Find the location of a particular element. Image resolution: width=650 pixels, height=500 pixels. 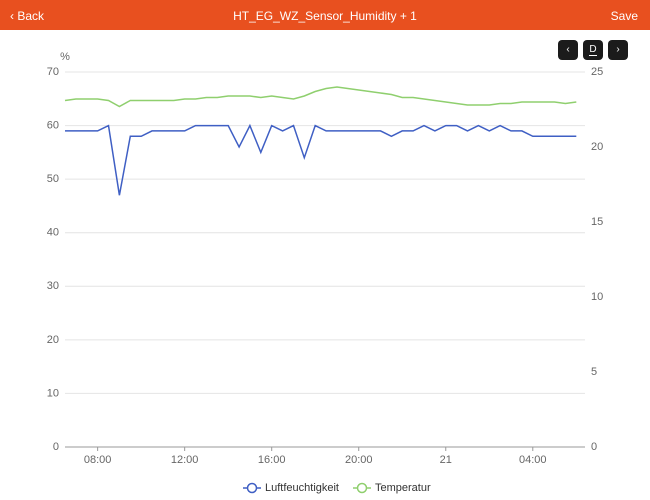

next-button: › is located at coordinates (618, 50).